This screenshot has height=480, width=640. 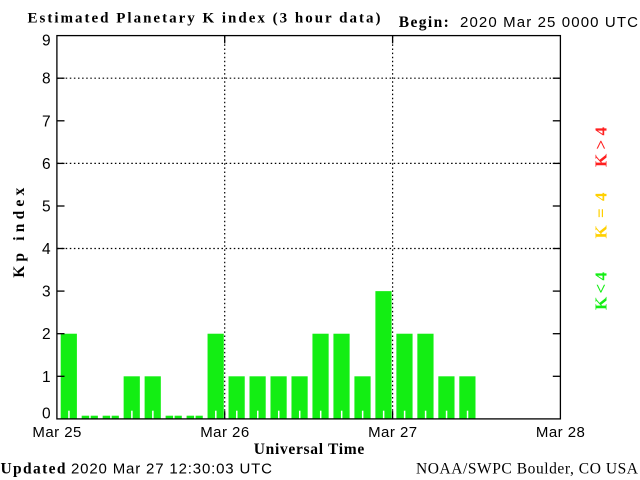 I want to click on svg-text: K>4, so click(x=601, y=147).